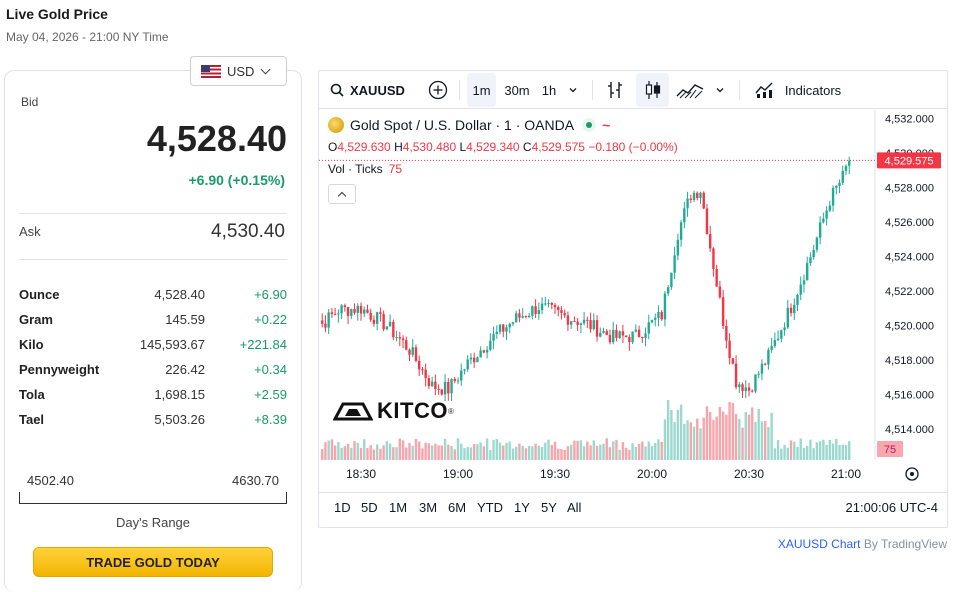 Image resolution: width=955 pixels, height=592 pixels. What do you see at coordinates (50, 480) in the screenshot?
I see `range-low: 4502.40` at bounding box center [50, 480].